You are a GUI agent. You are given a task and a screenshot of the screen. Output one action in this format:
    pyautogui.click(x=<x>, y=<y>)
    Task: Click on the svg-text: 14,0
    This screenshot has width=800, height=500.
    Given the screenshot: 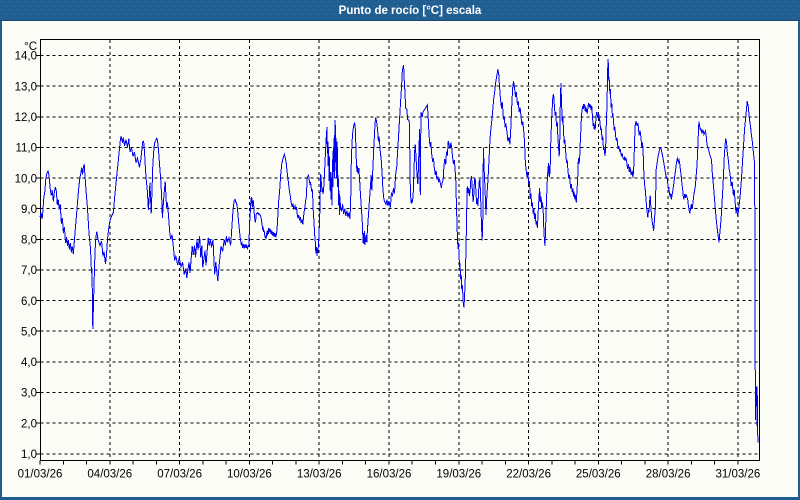 What is the action you would take?
    pyautogui.click(x=26, y=57)
    